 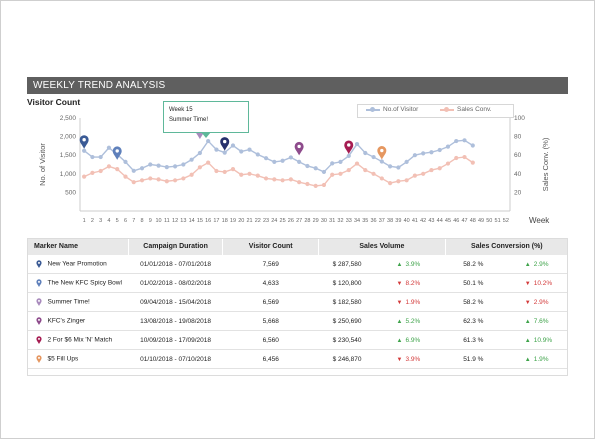 What do you see at coordinates (133, 221) in the screenshot?
I see `x-tick-label: 7` at bounding box center [133, 221].